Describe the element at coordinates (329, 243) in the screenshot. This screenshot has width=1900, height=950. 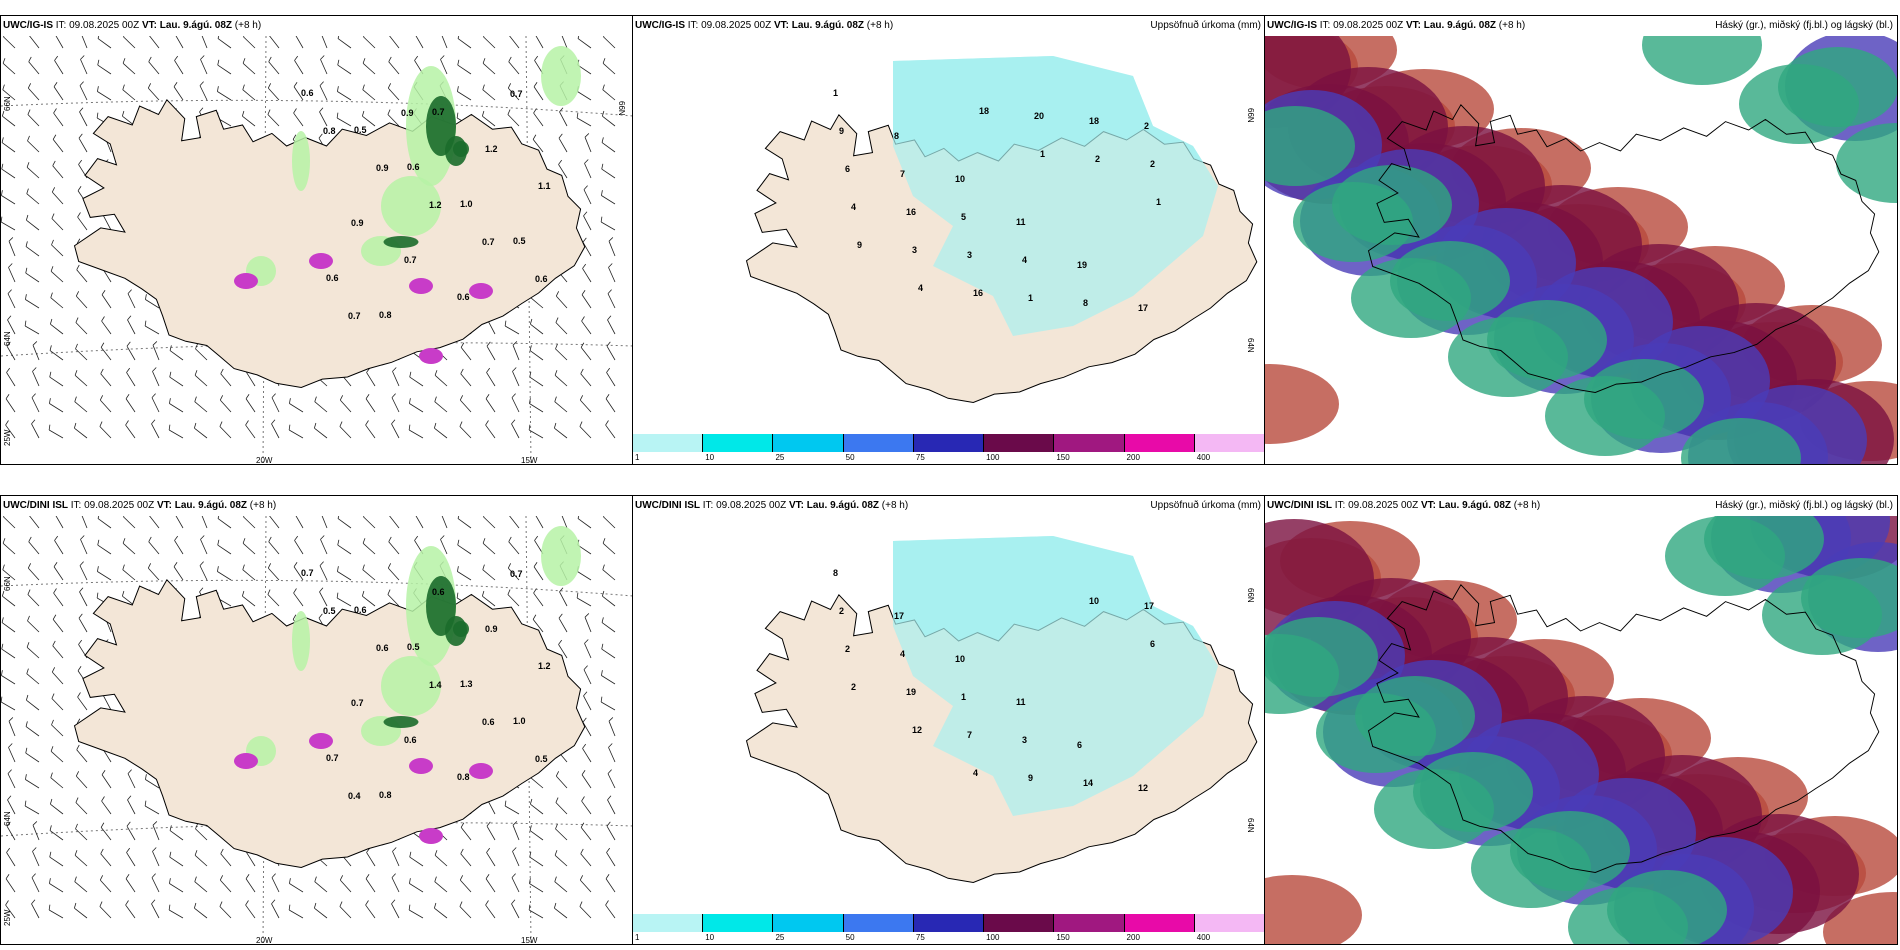
I see `iceland-land` at that location.